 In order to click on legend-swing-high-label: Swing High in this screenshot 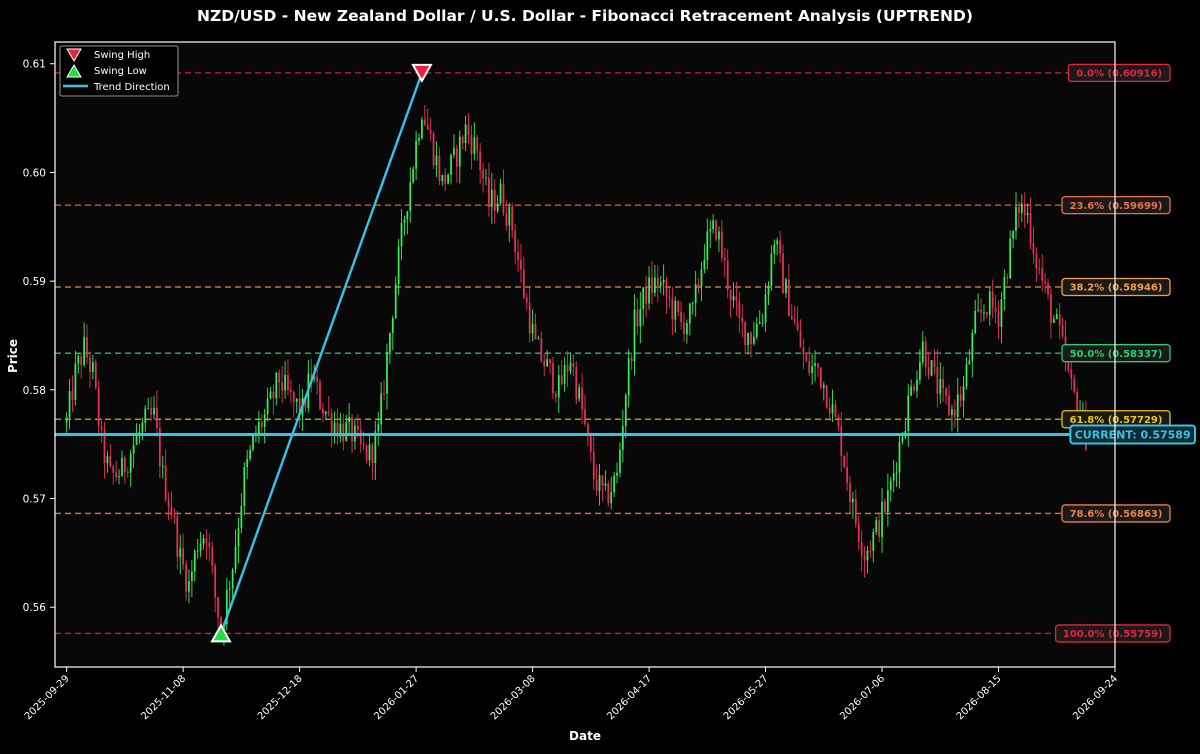, I will do `click(122, 55)`.